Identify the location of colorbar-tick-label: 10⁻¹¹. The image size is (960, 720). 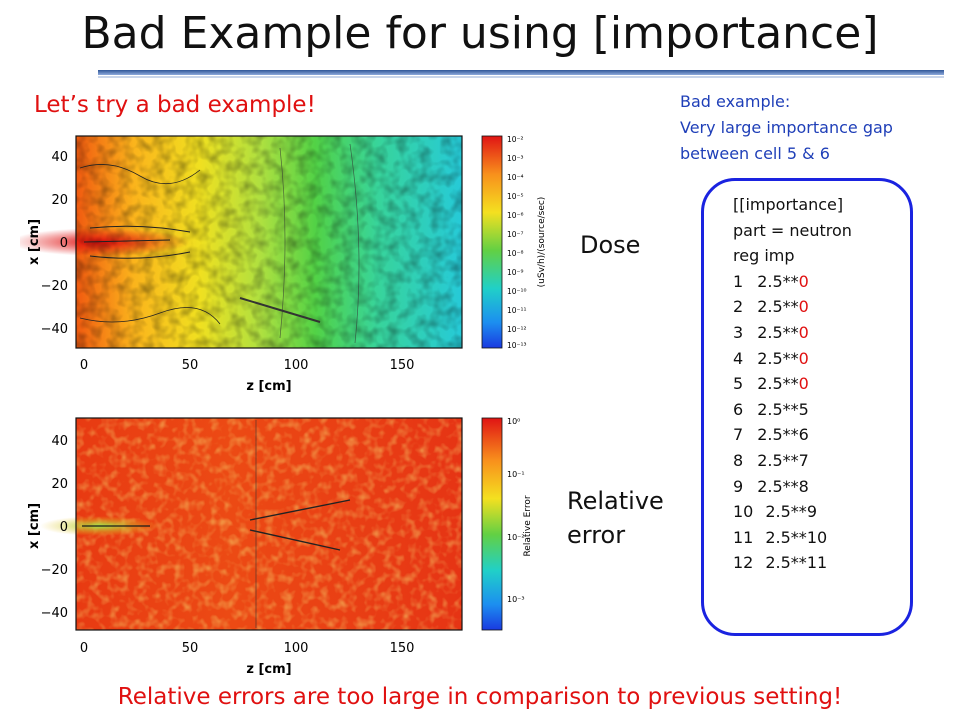
(517, 310).